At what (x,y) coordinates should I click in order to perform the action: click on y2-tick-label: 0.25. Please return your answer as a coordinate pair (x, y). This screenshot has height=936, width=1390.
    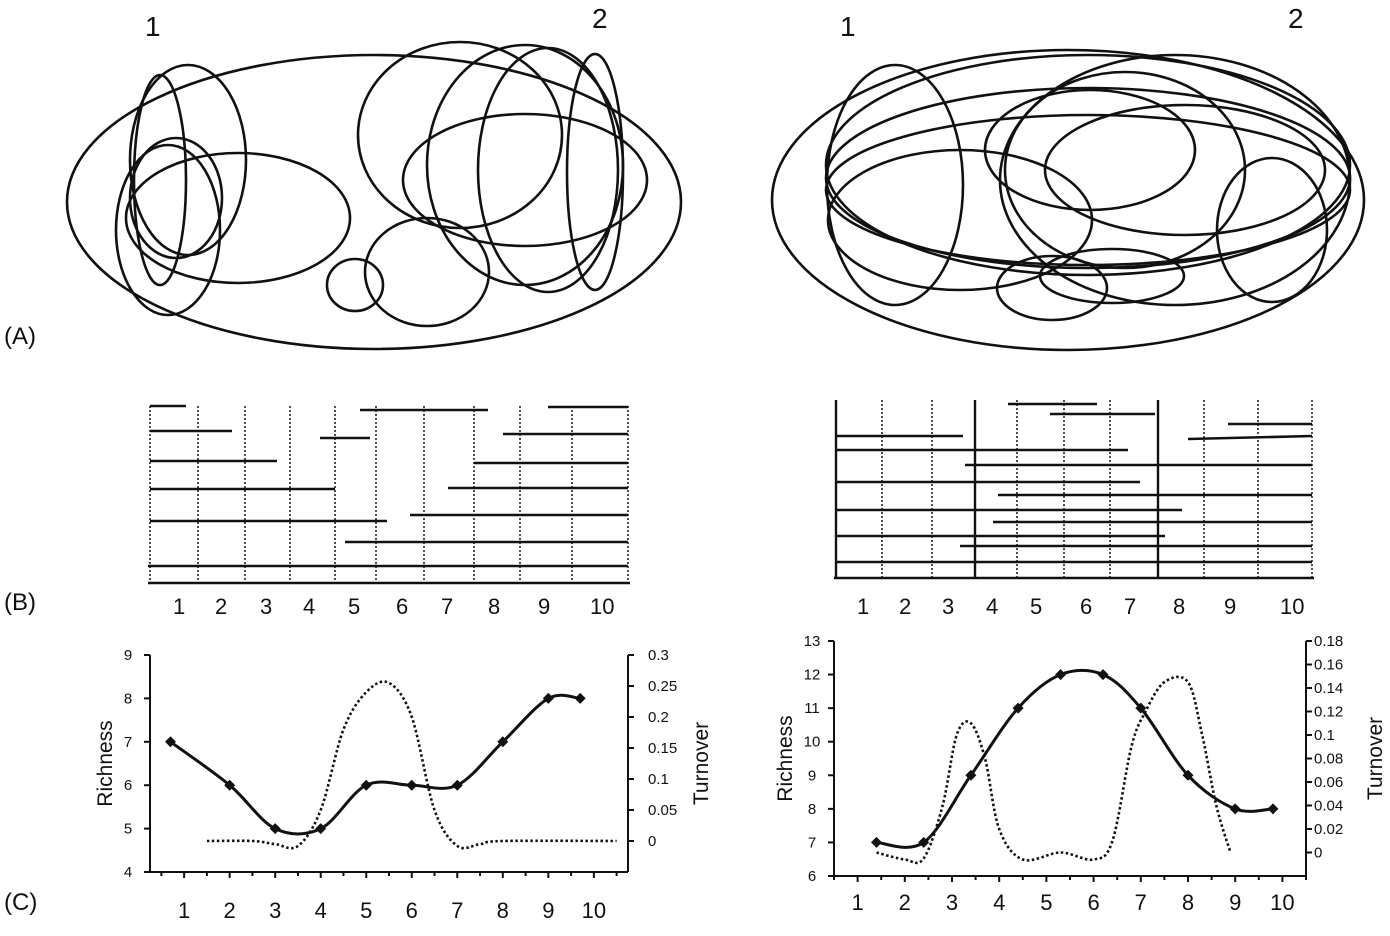
    Looking at the image, I should click on (662, 686).